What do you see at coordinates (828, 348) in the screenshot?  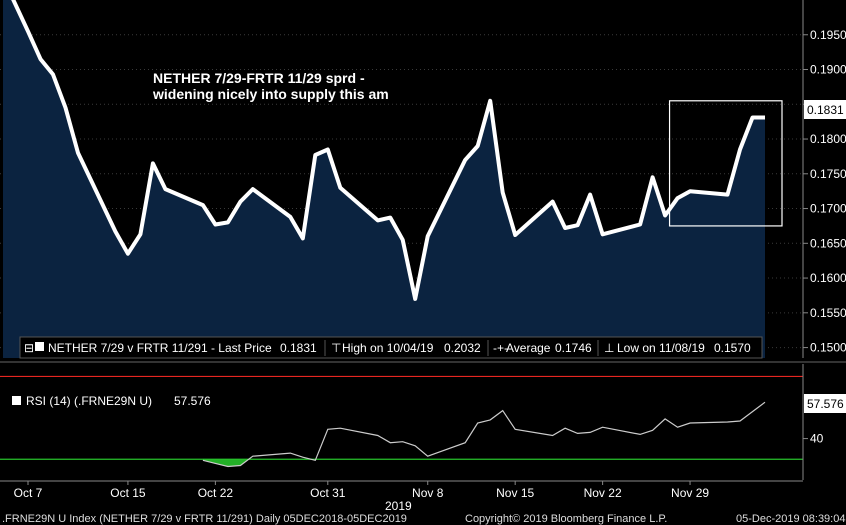 I see `price-y-tick-label: 0.1500` at bounding box center [828, 348].